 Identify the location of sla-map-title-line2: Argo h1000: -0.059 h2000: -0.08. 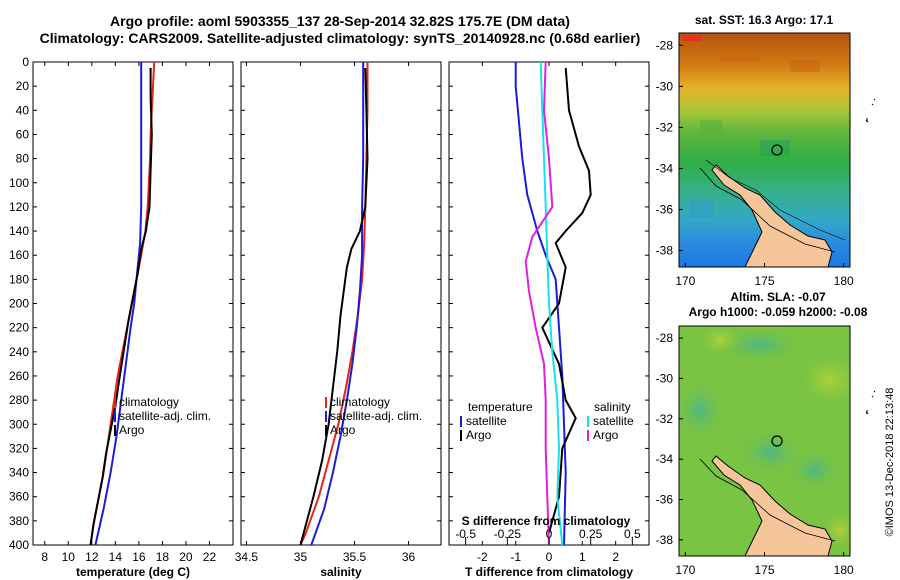
(778, 312).